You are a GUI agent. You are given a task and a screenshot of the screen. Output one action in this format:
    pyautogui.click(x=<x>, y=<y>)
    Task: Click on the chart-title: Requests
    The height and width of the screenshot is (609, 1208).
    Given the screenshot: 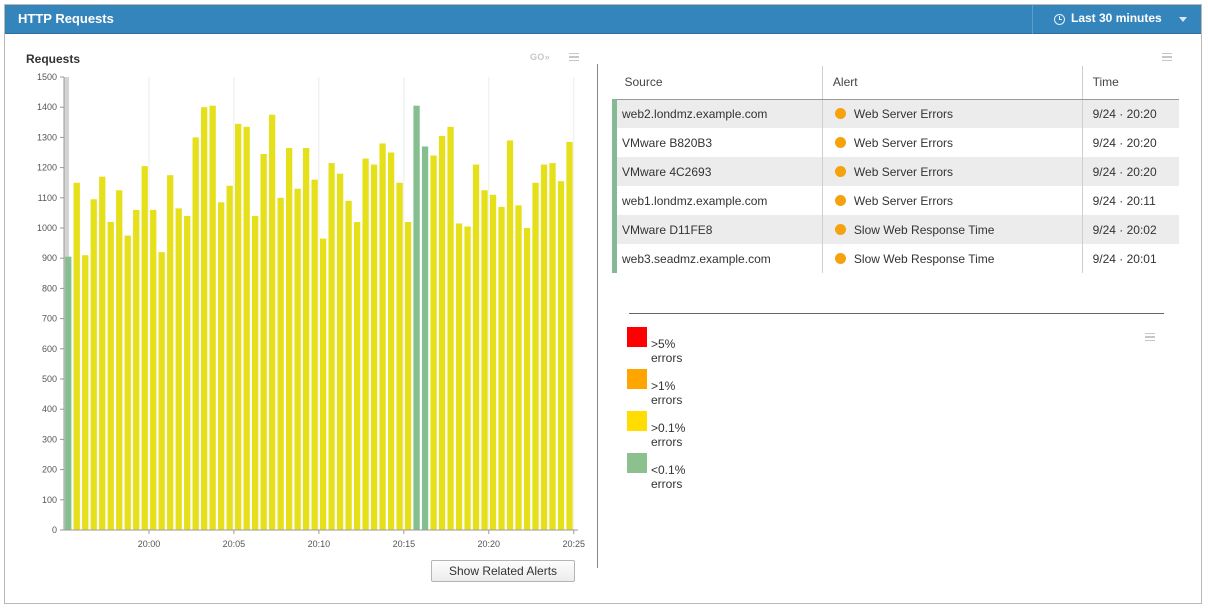 What is the action you would take?
    pyautogui.click(x=53, y=59)
    